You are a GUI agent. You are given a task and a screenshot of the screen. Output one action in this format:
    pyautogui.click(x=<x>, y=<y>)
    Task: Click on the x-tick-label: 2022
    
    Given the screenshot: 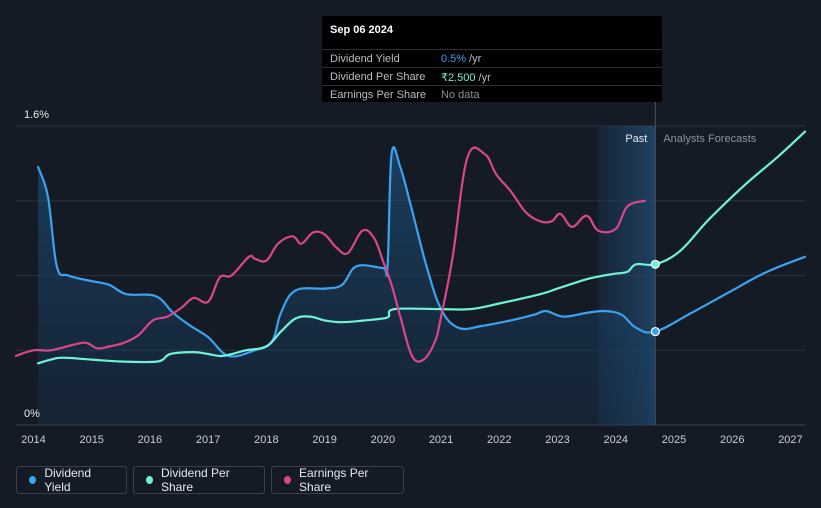 What is the action you would take?
    pyautogui.click(x=499, y=440)
    